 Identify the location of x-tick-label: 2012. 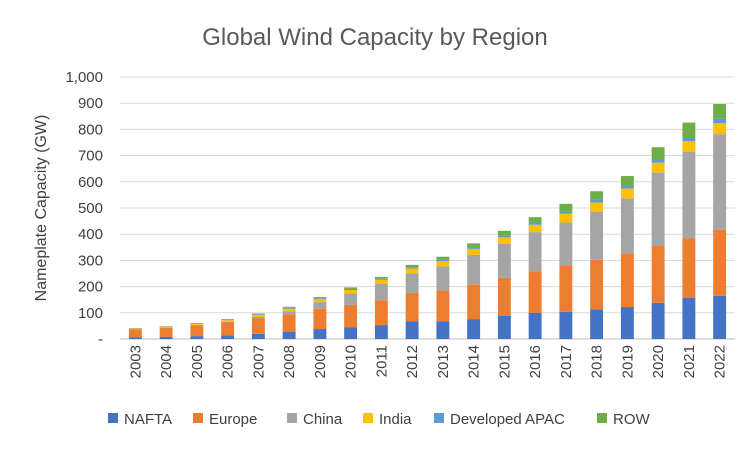
(412, 361).